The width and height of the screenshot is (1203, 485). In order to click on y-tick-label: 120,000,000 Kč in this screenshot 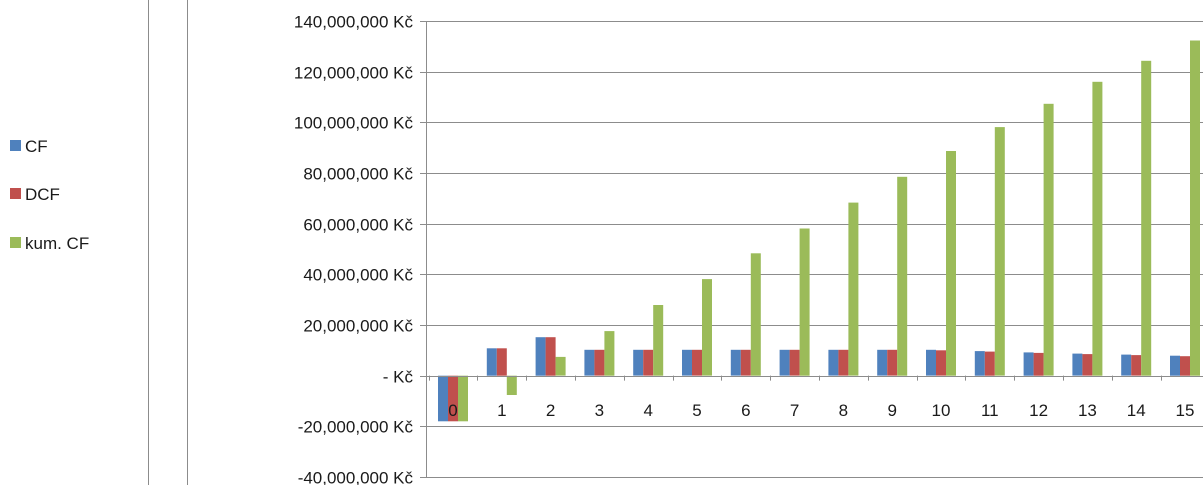, I will do `click(354, 73)`.